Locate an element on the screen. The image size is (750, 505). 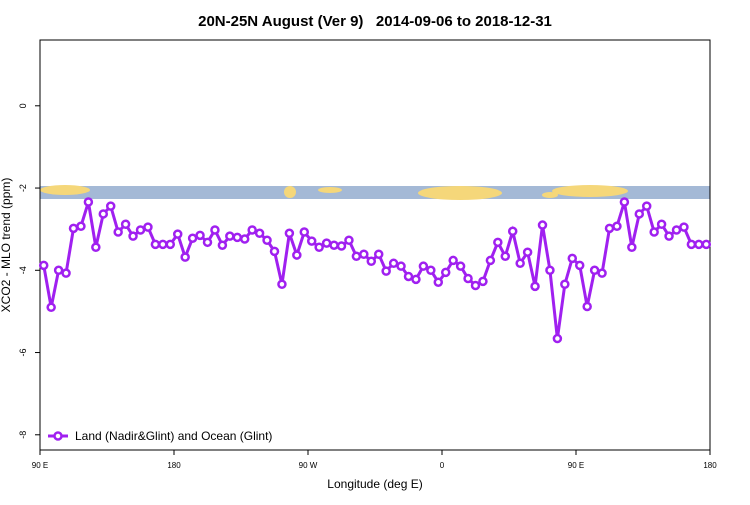
y-tick-label: -8 is located at coordinates (23, 435).